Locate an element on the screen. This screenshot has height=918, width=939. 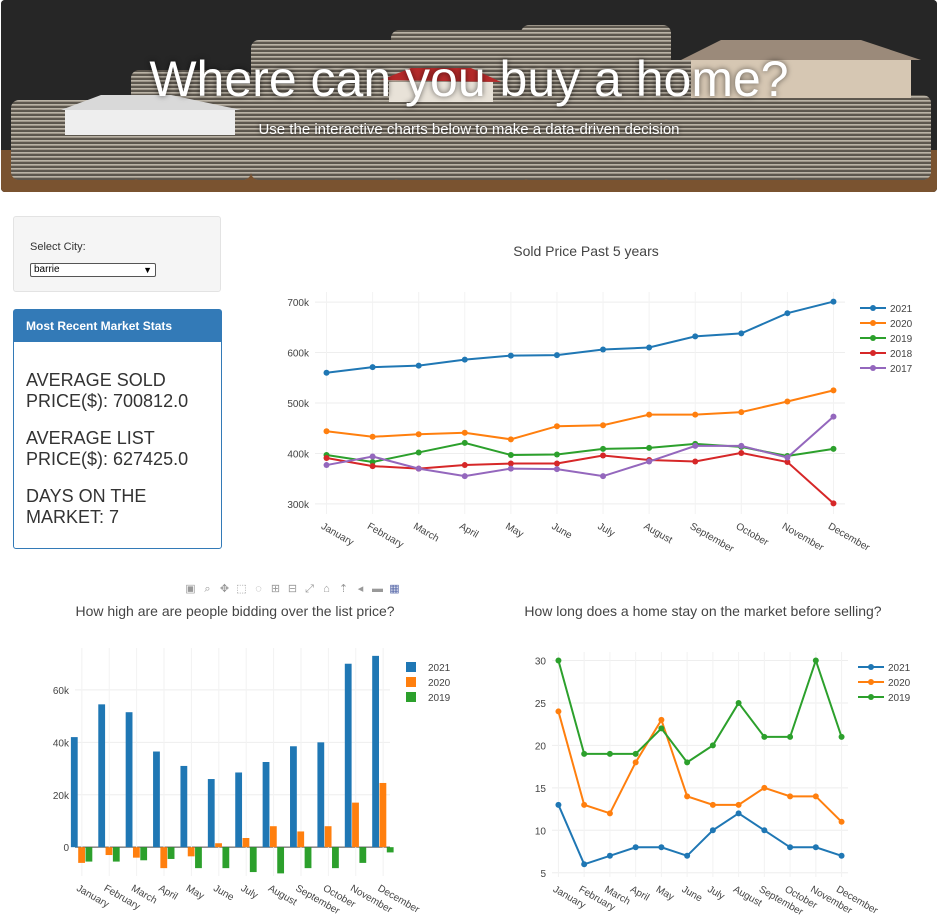
zoom-out-icon: ⊟ is located at coordinates (292, 589).